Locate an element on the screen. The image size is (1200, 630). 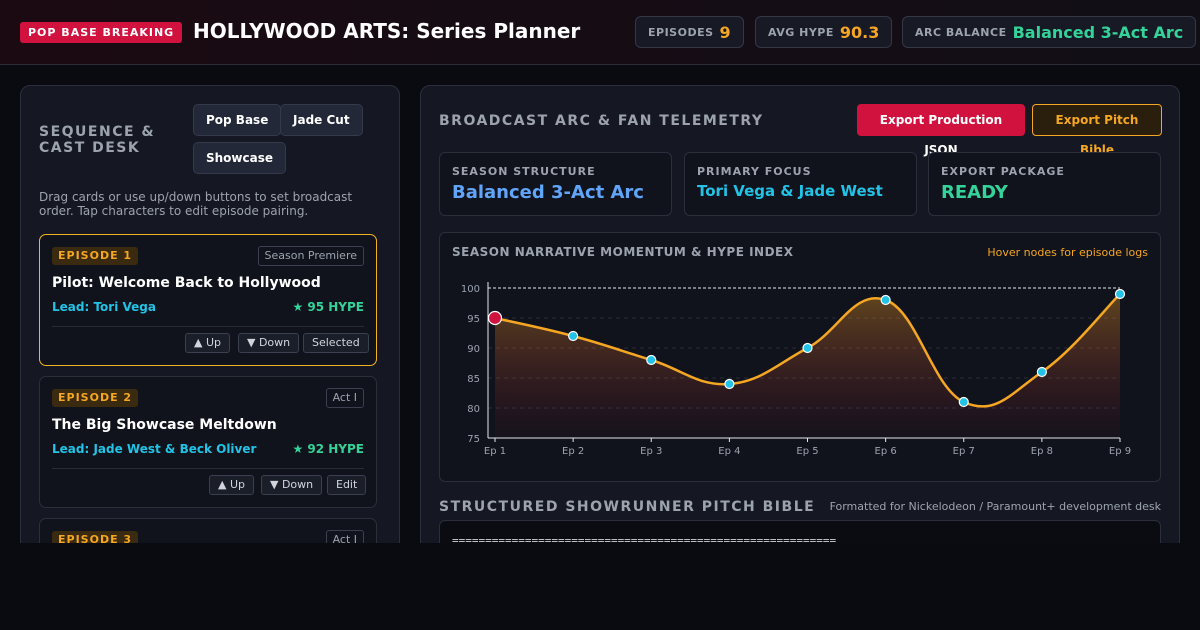
stat-episodes-label: EPISODES is located at coordinates (681, 32).